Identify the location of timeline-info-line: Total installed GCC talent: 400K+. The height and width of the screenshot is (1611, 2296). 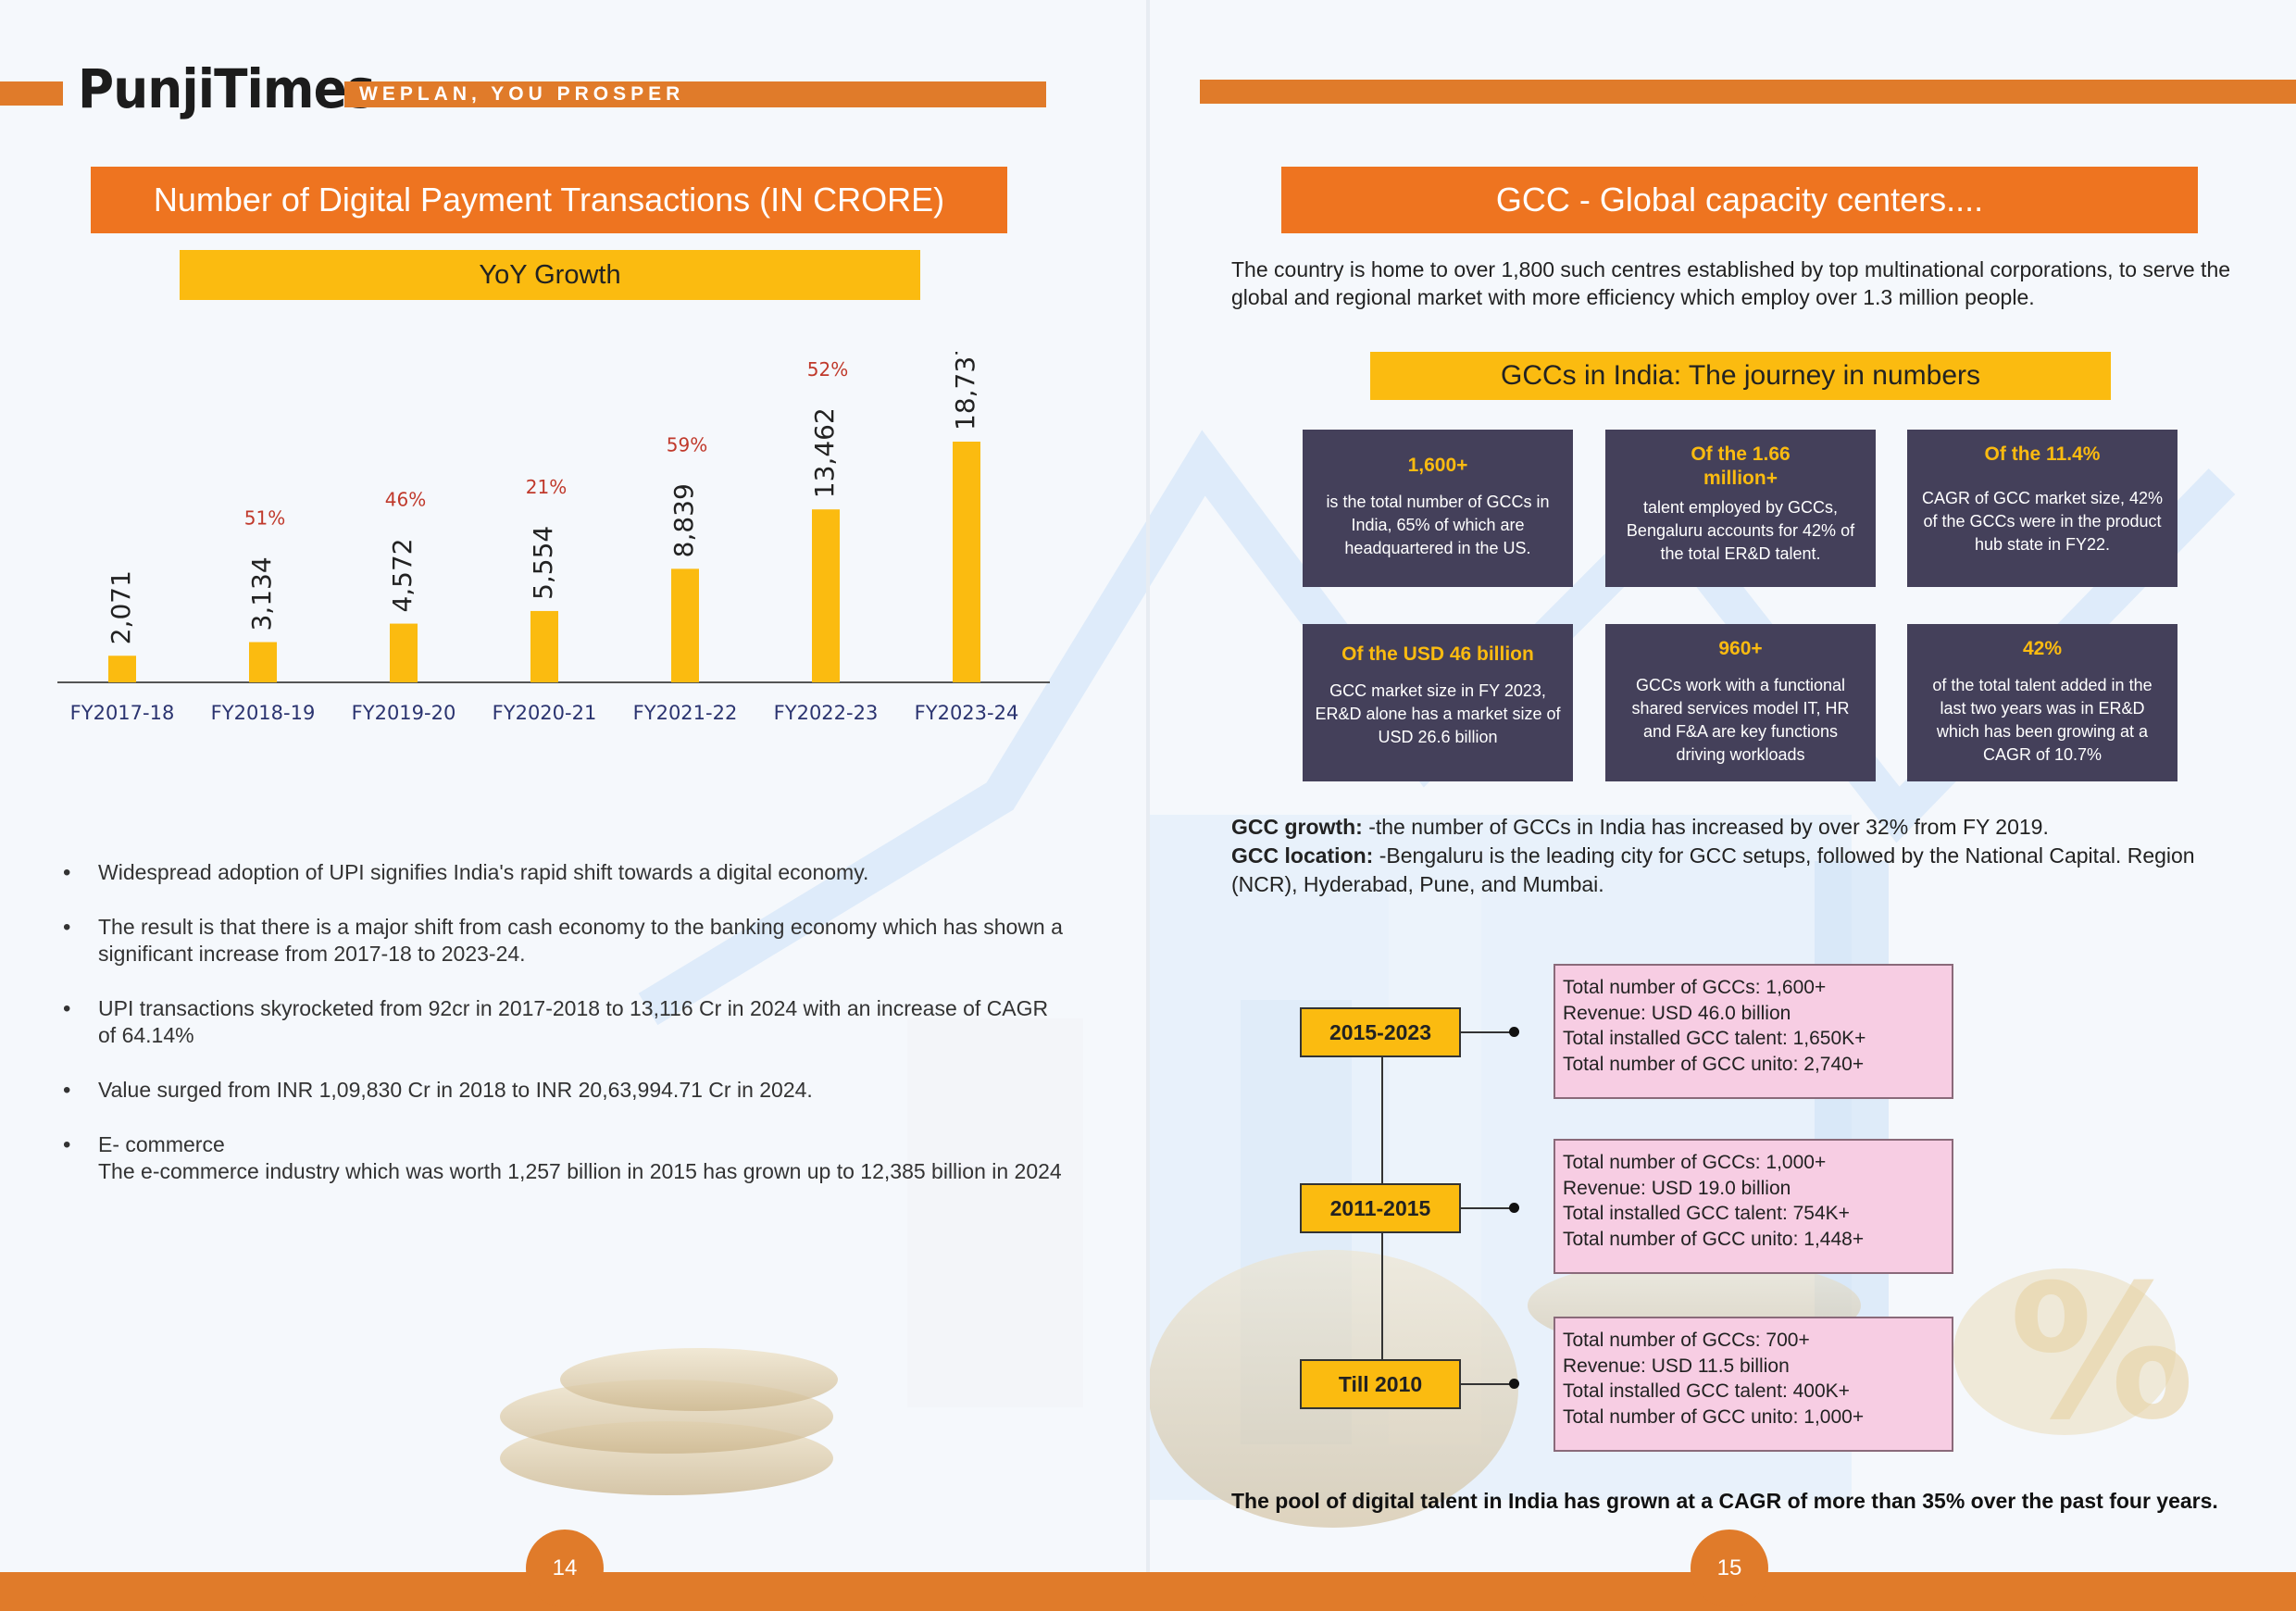
(1706, 1391).